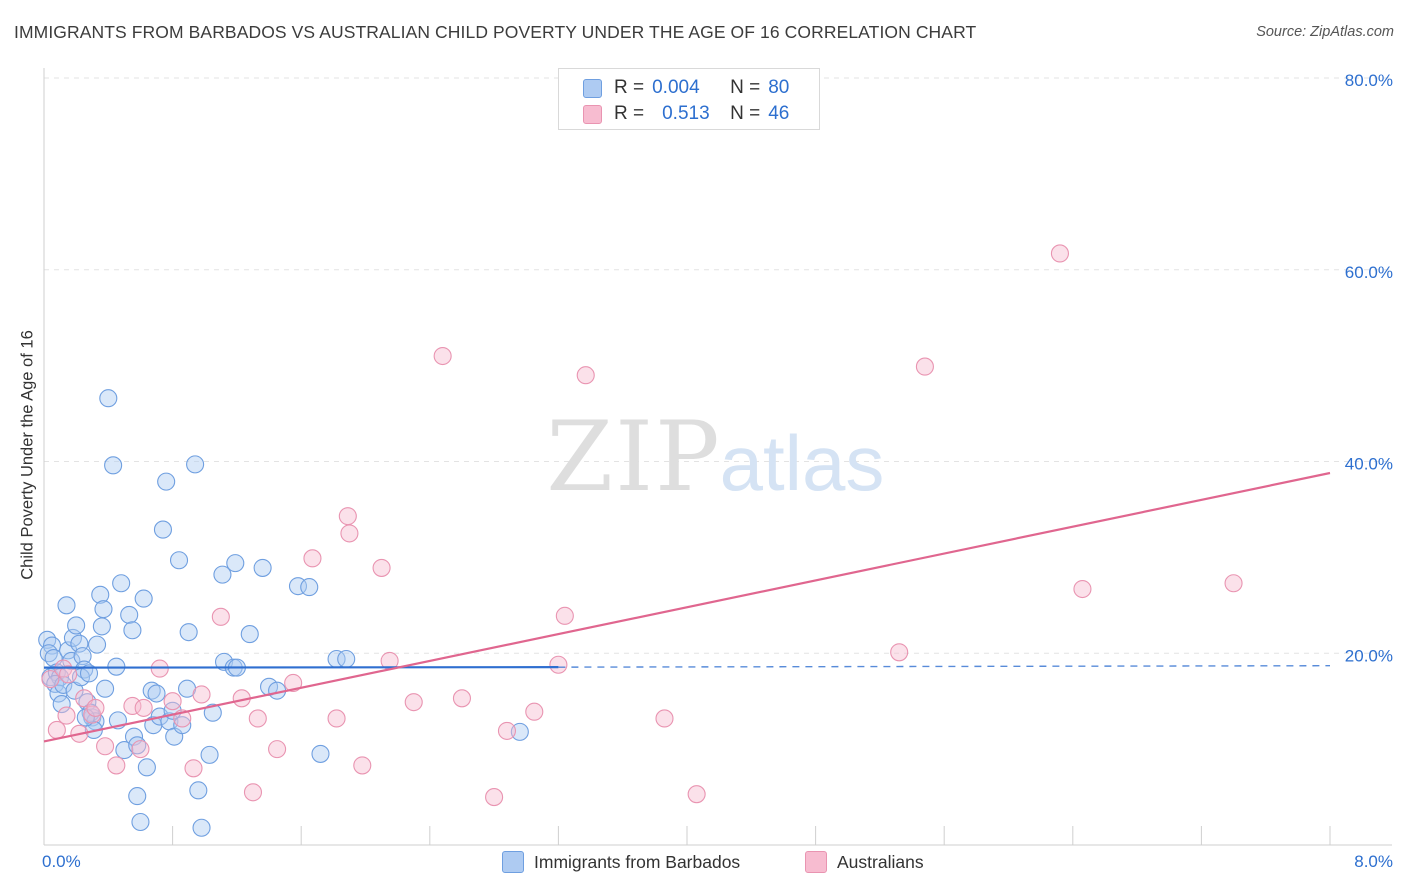 The height and width of the screenshot is (892, 1406). Describe the element at coordinates (880, 861) in the screenshot. I see `legend-australians-label: Australians` at that location.